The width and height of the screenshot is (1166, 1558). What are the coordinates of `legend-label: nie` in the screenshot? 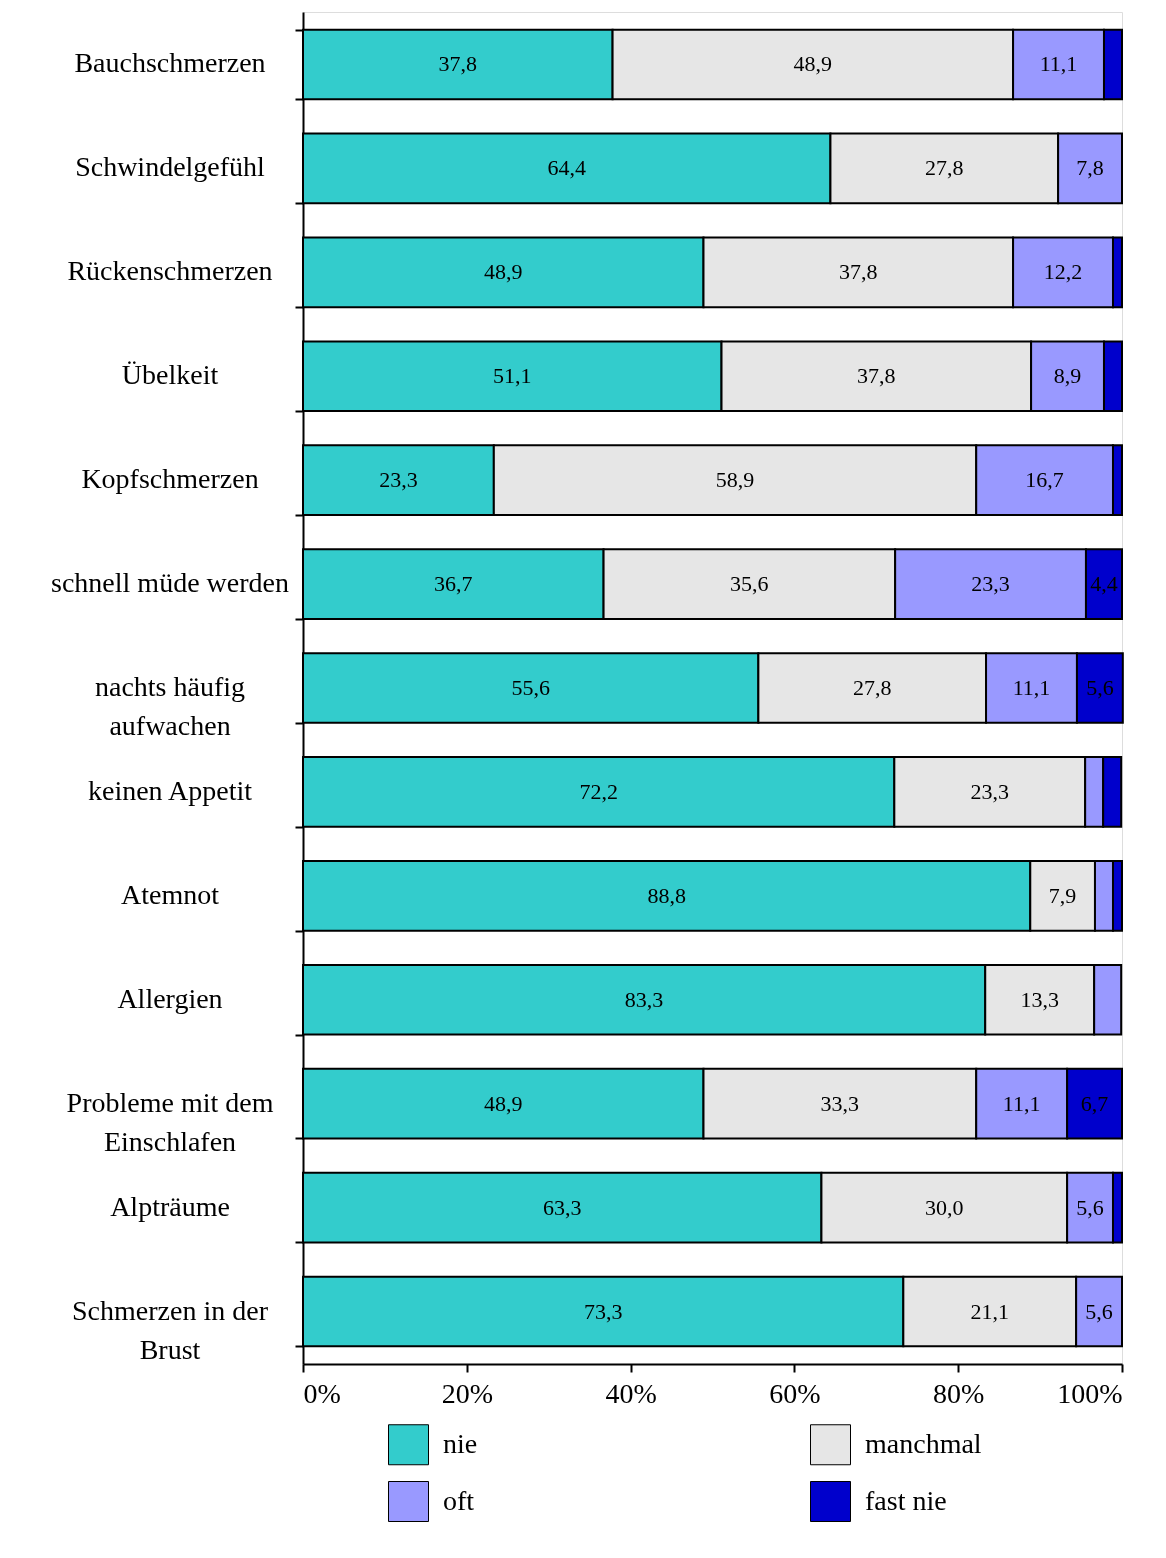 It's located at (460, 1443).